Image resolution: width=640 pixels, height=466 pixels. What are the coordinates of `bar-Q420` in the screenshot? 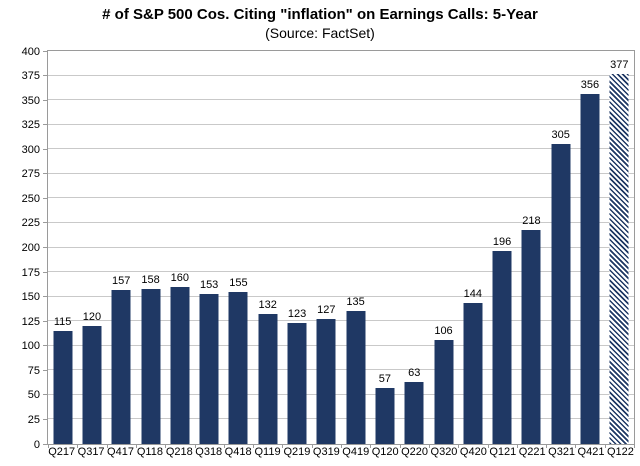 It's located at (473, 373).